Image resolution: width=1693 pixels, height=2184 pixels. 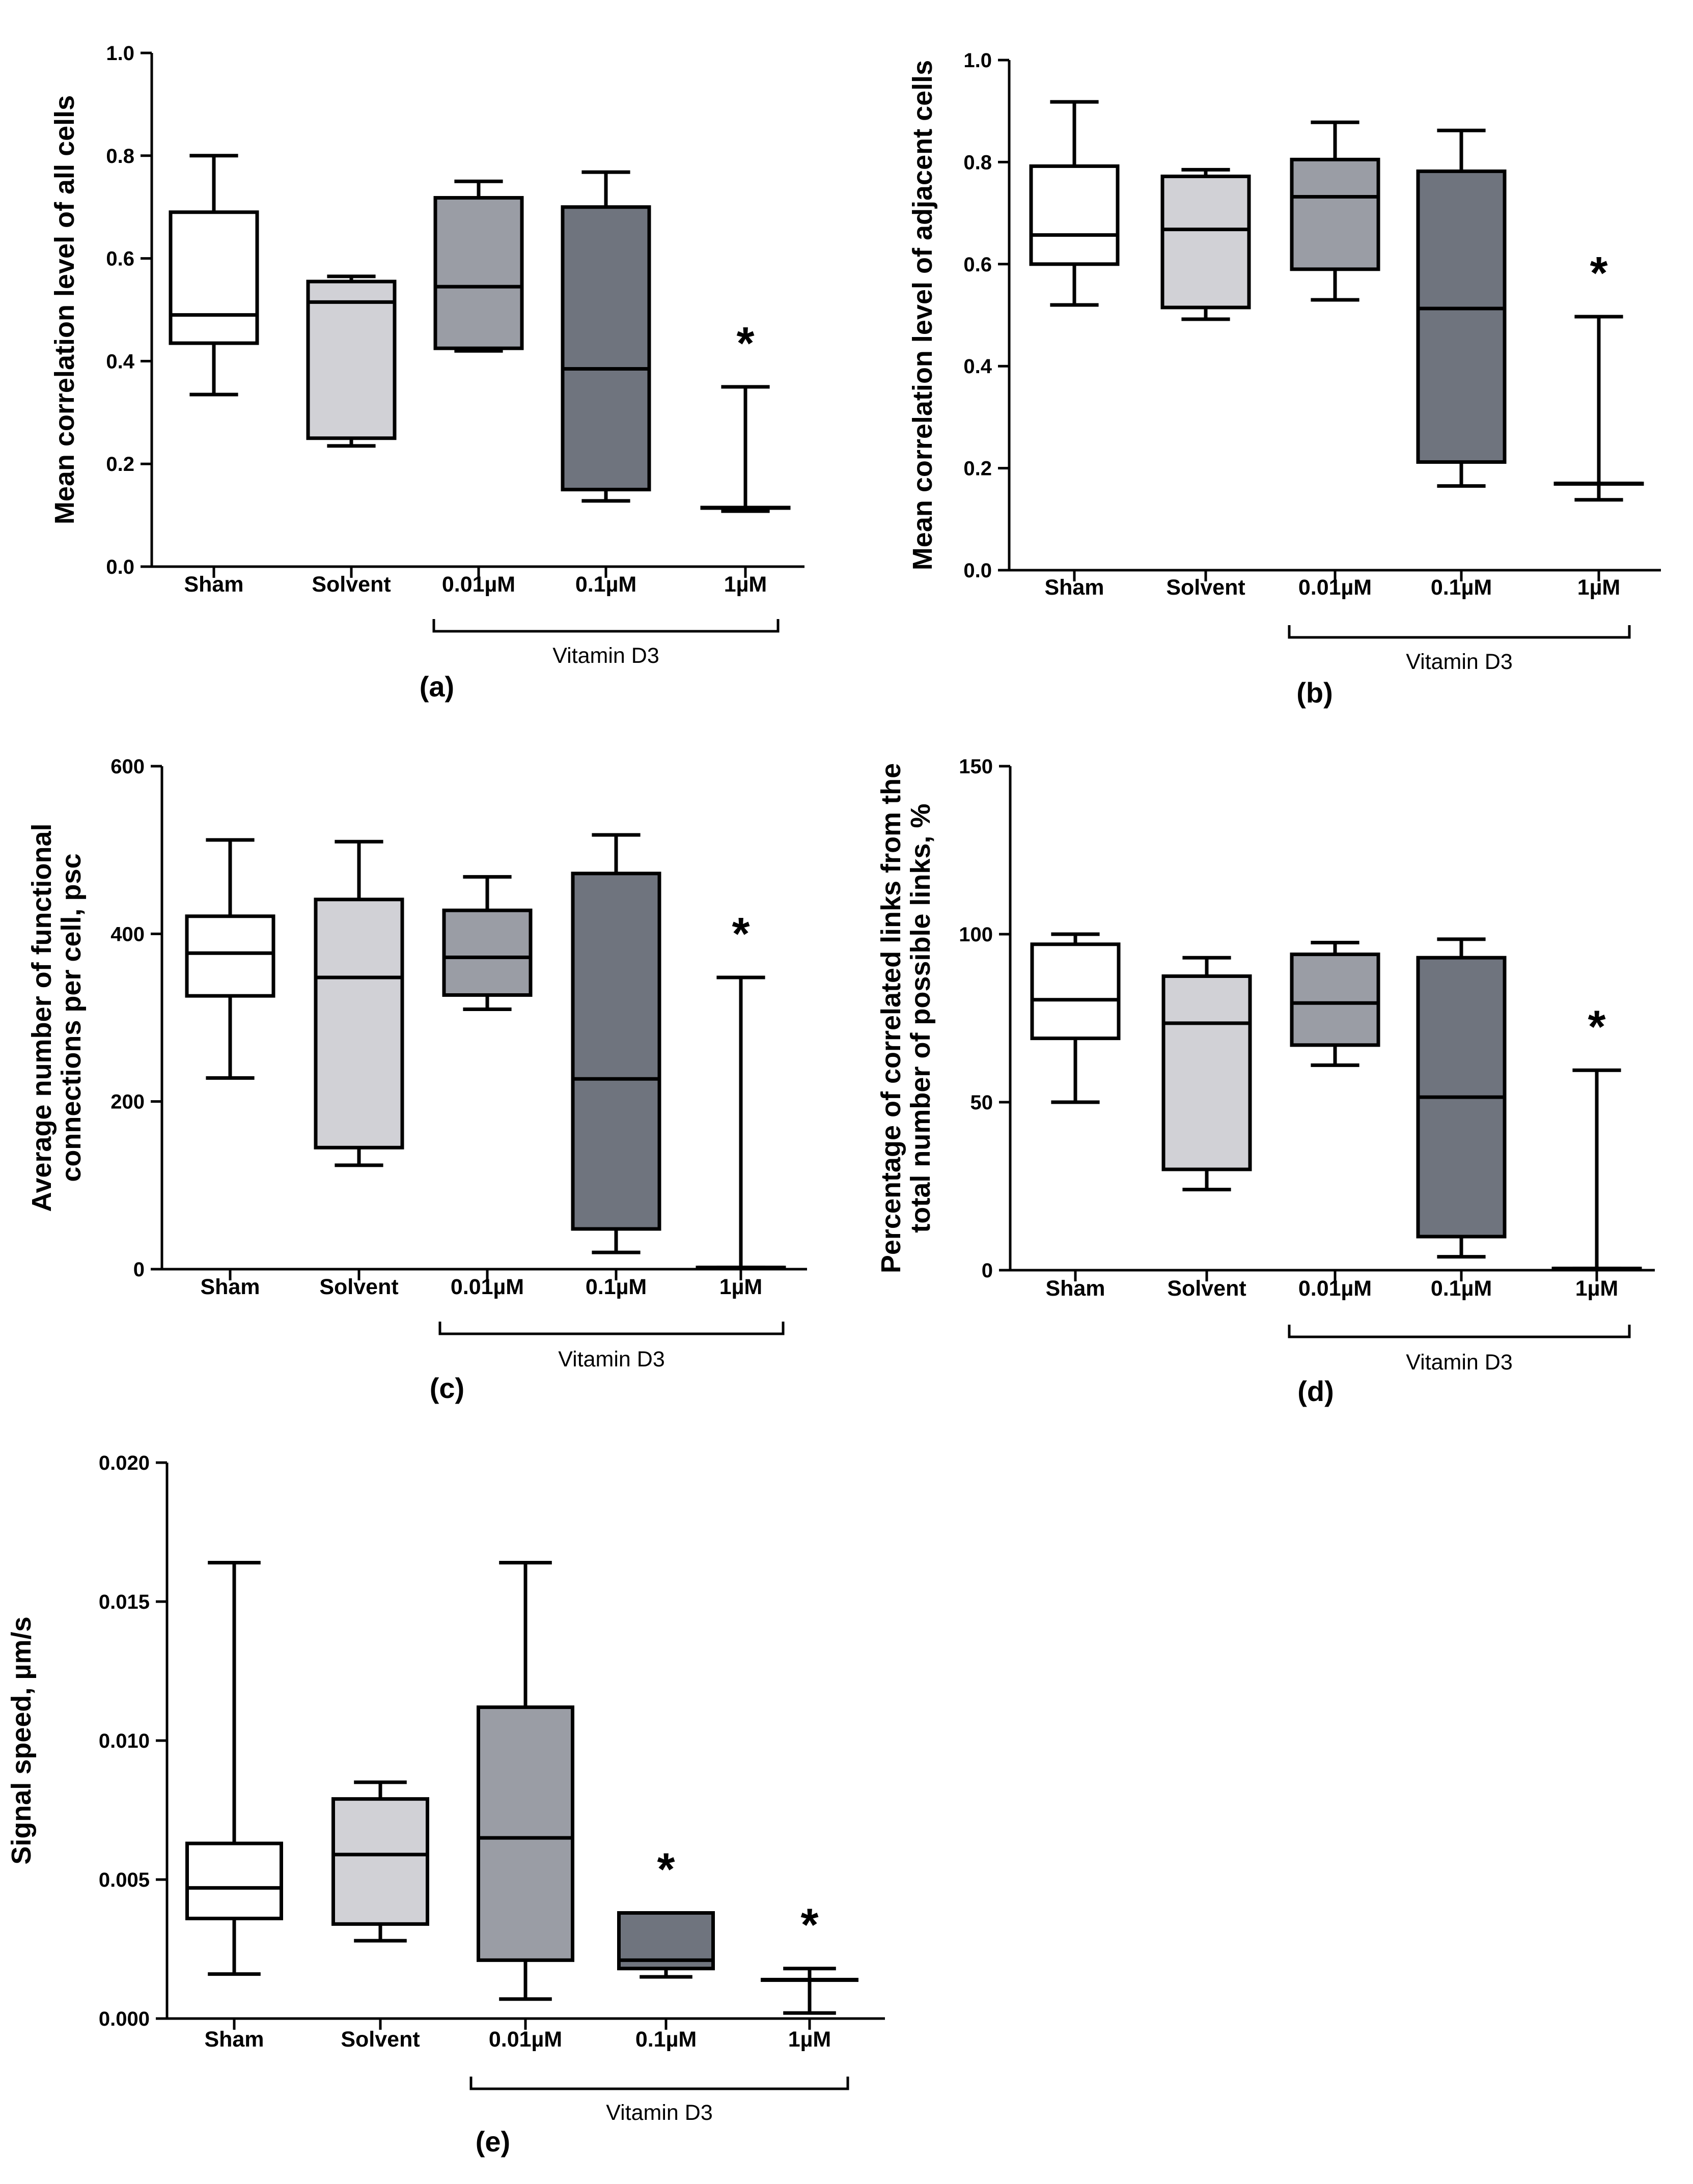 I want to click on y-tick-label: 0.015, so click(x=124, y=1602).